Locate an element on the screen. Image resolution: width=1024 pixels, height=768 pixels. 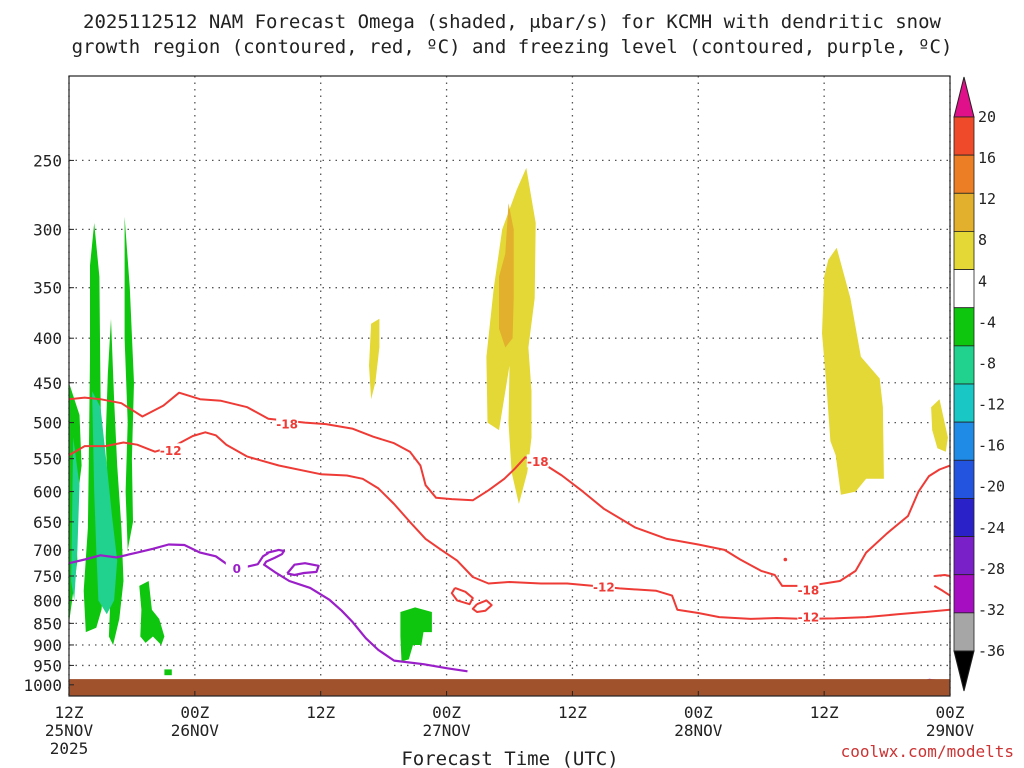
x-tick-label: 29NOV is located at coordinates (950, 730).